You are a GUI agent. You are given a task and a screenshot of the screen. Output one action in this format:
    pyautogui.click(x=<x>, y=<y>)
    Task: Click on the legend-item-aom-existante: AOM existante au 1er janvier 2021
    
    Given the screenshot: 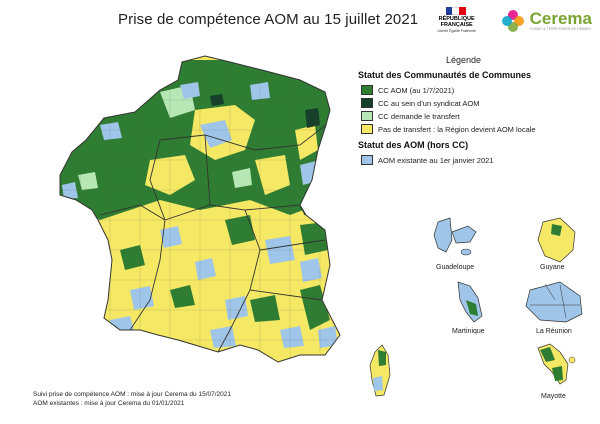 What is the action you would take?
    pyautogui.click(x=427, y=160)
    